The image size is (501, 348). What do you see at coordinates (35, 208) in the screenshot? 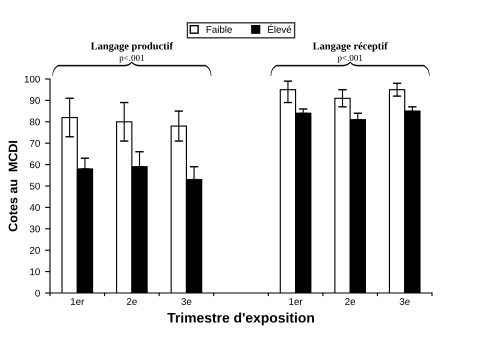
I see `y-tick-label: 40` at bounding box center [35, 208].